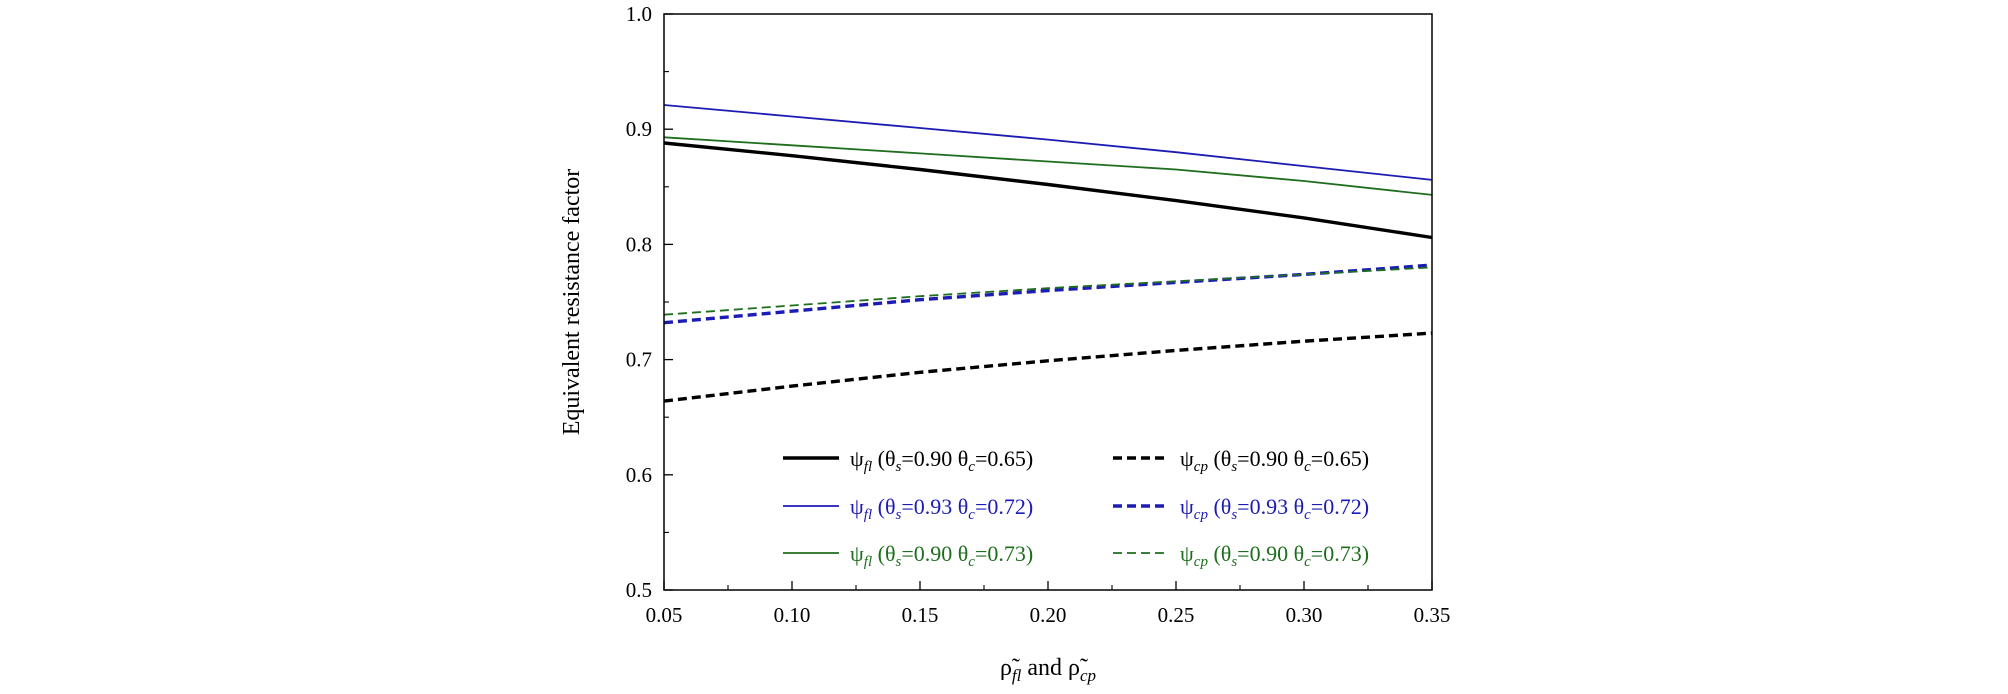 This screenshot has width=2008, height=694. What do you see at coordinates (920, 615) in the screenshot?
I see `x-tick-label: 0.15` at bounding box center [920, 615].